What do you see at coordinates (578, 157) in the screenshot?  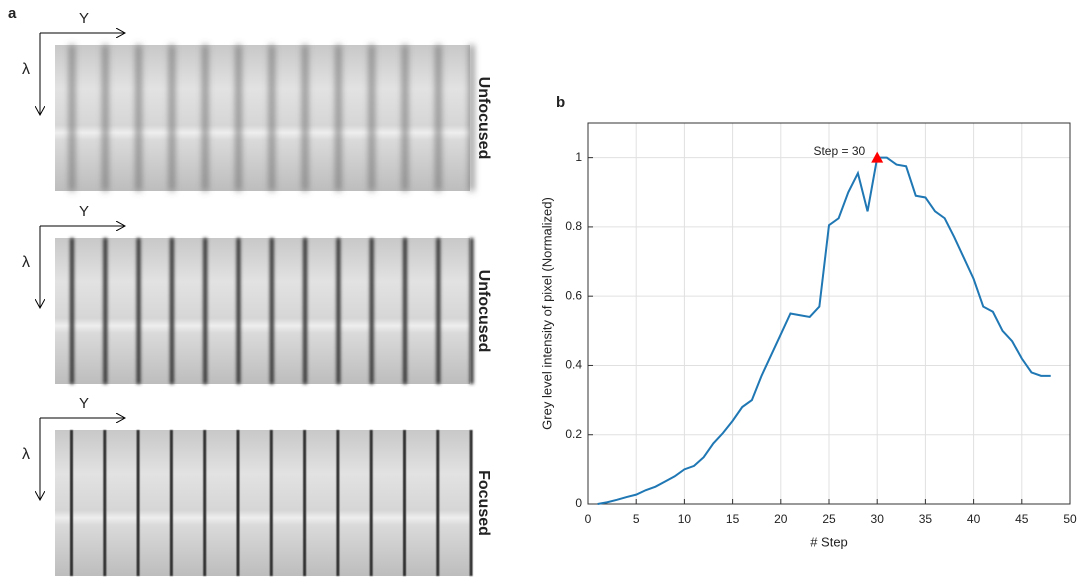 I see `y-tick-label: 1` at bounding box center [578, 157].